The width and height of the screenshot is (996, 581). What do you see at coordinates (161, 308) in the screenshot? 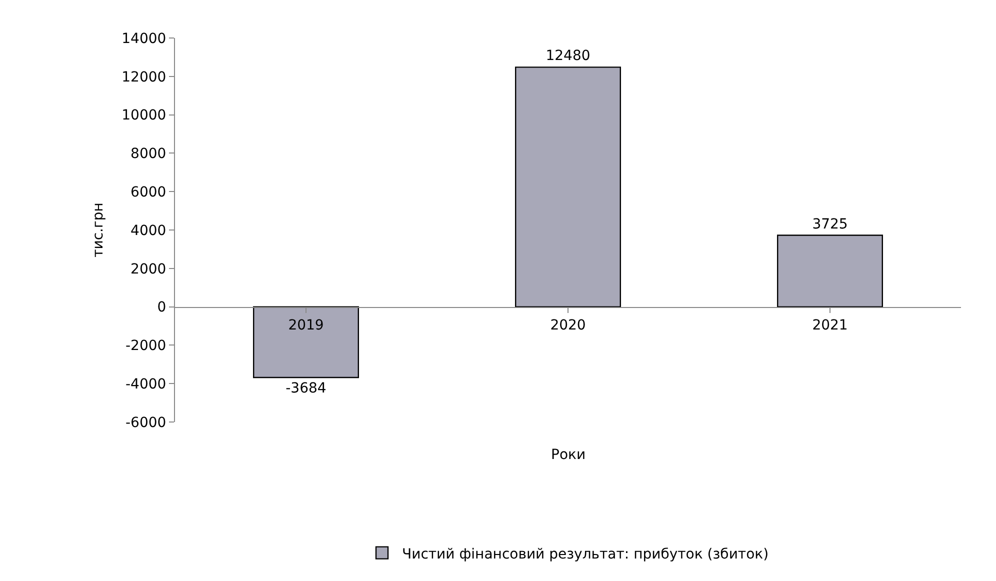
I see `y-tick-label: 0` at bounding box center [161, 308].